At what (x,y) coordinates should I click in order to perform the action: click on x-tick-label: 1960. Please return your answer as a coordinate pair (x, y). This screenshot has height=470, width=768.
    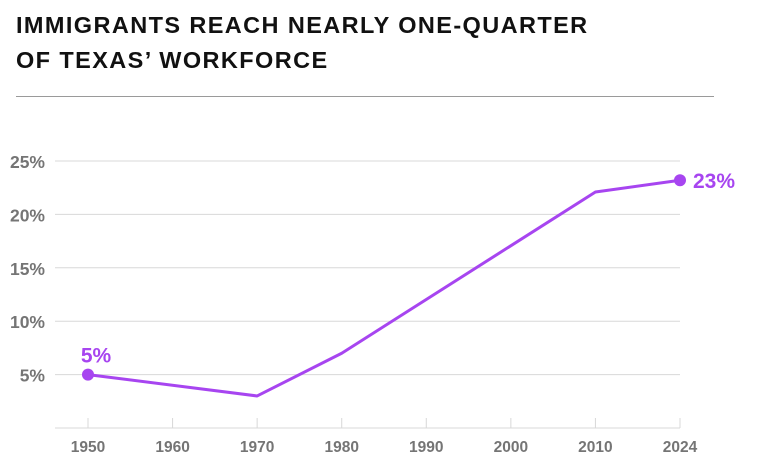
    Looking at the image, I should click on (172, 447).